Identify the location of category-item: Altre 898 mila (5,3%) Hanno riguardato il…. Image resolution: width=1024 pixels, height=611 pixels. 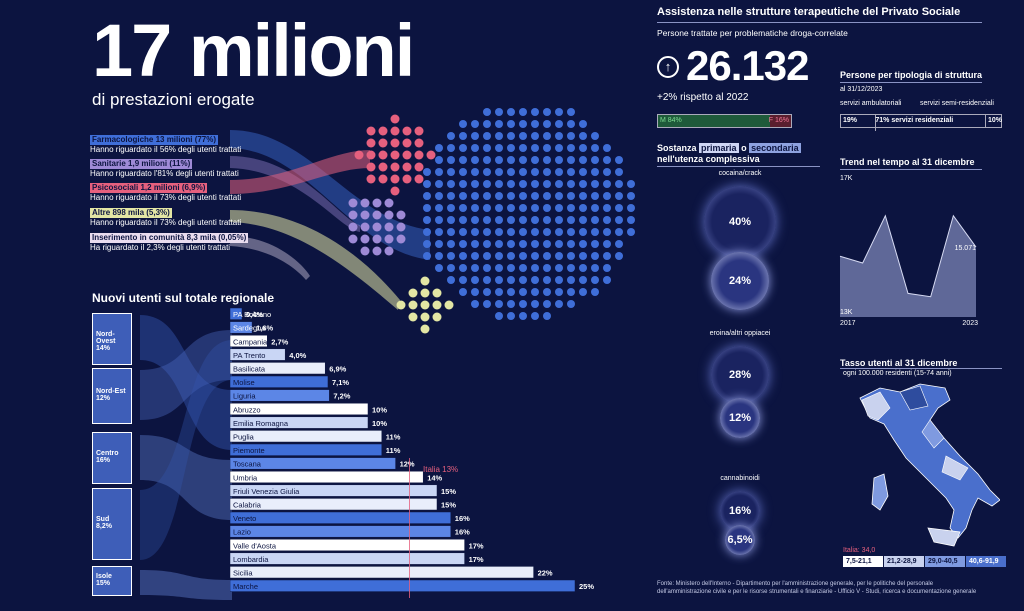
(165, 218).